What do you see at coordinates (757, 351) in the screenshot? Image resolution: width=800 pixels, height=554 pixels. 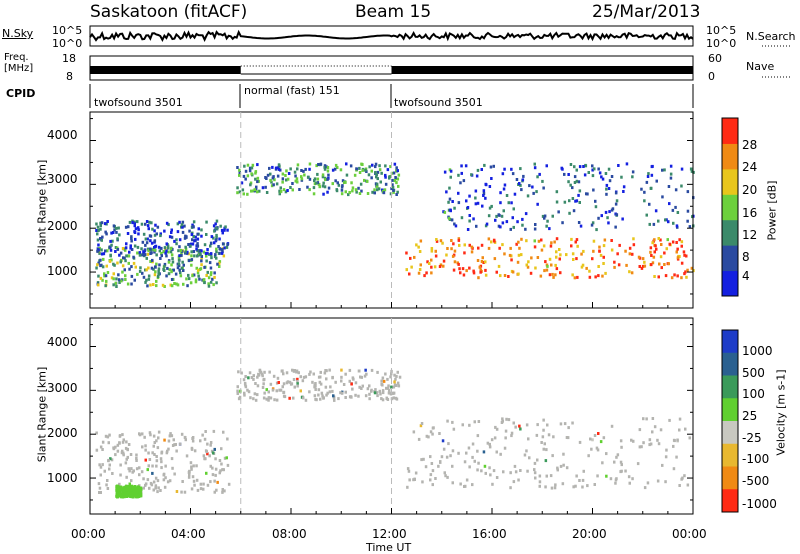 I see `vel-cbar-1000: 1000` at bounding box center [757, 351].